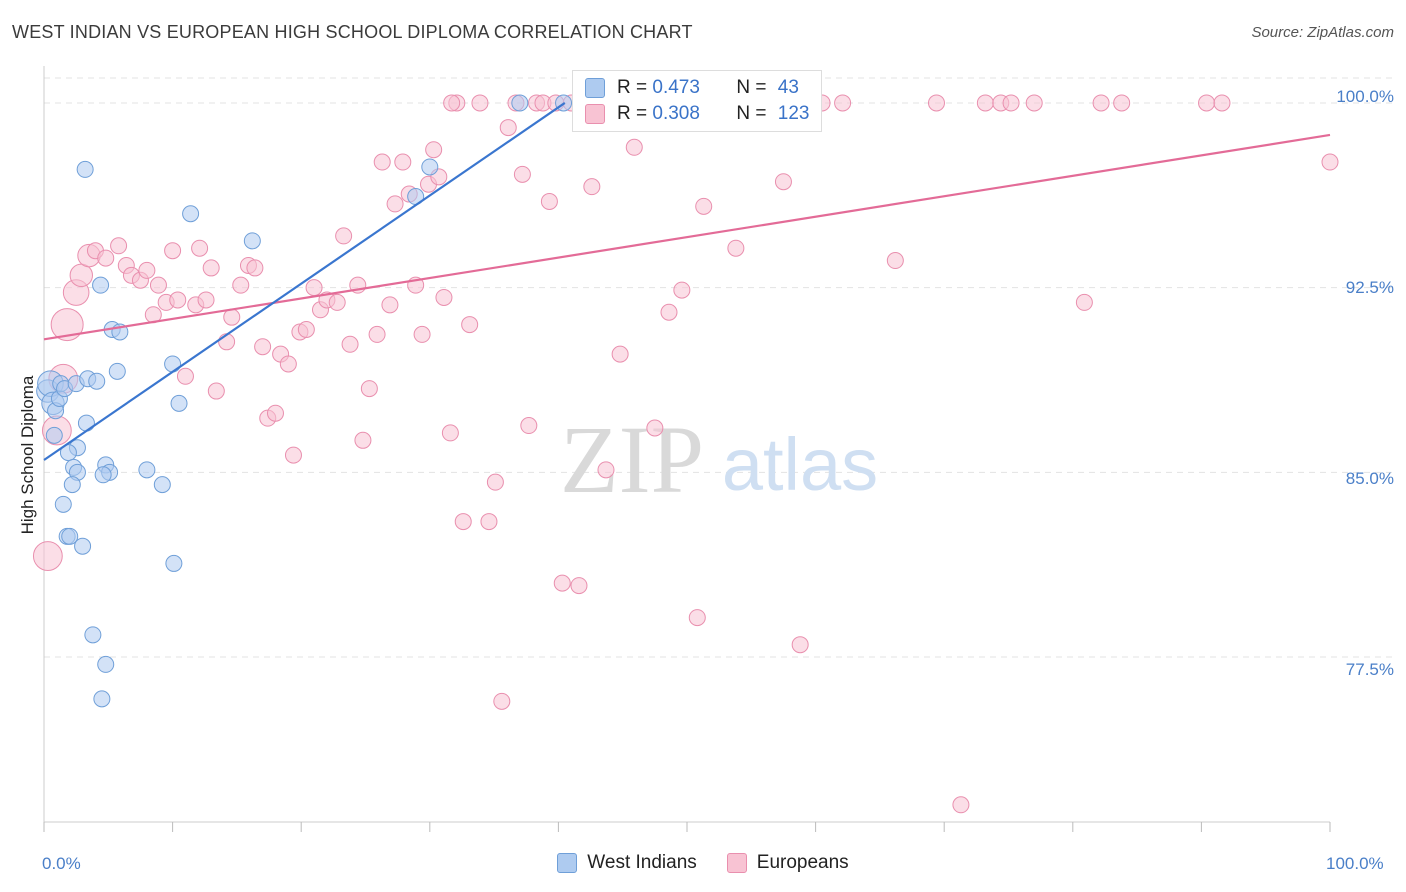 The image size is (1406, 892). Describe the element at coordinates (788, 87) in the screenshot. I see `legend-n-value: 43` at that location.